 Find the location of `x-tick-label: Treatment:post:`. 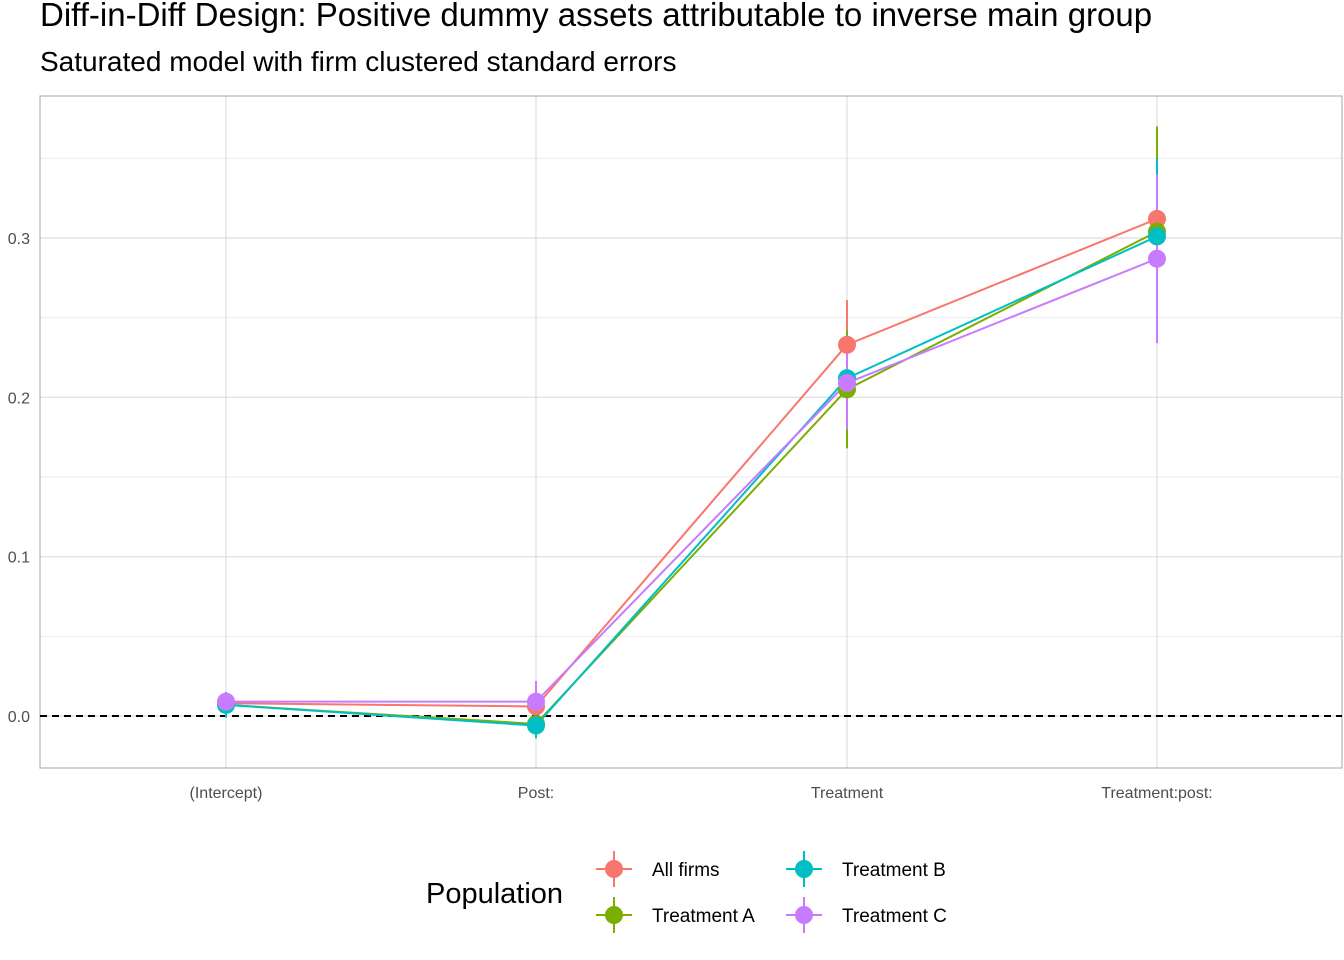

x-tick-label: Treatment:post: is located at coordinates (1156, 793).